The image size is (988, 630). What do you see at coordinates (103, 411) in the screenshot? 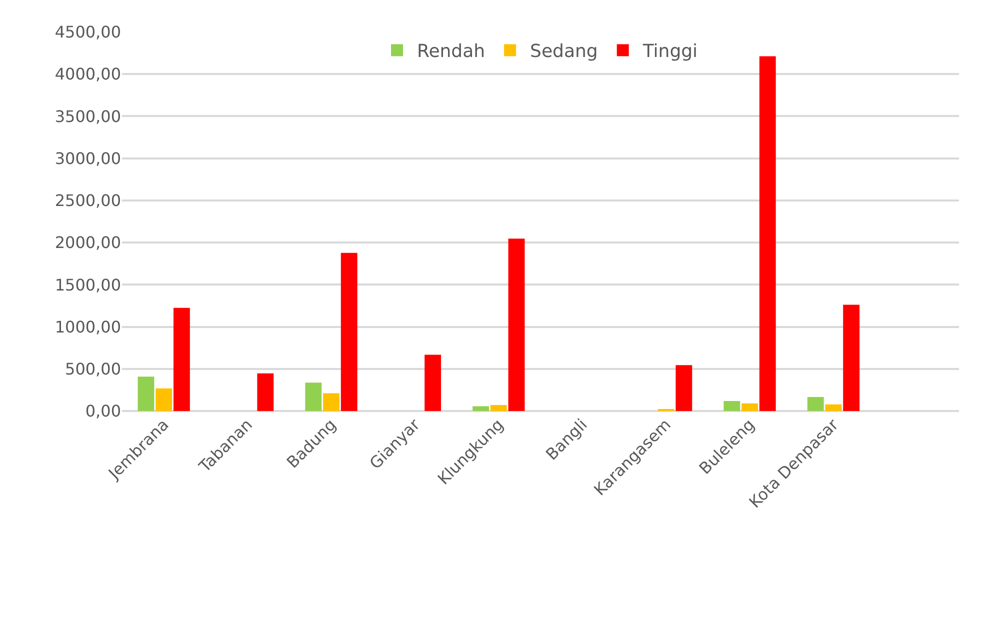
I see `y-tick-label: 0,00` at bounding box center [103, 411].